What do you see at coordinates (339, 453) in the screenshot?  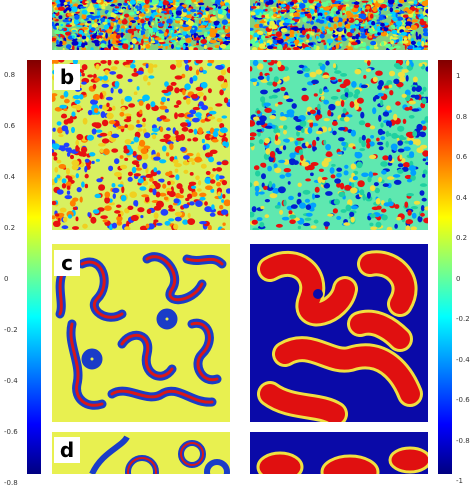 I see `panel-d-right` at bounding box center [339, 453].